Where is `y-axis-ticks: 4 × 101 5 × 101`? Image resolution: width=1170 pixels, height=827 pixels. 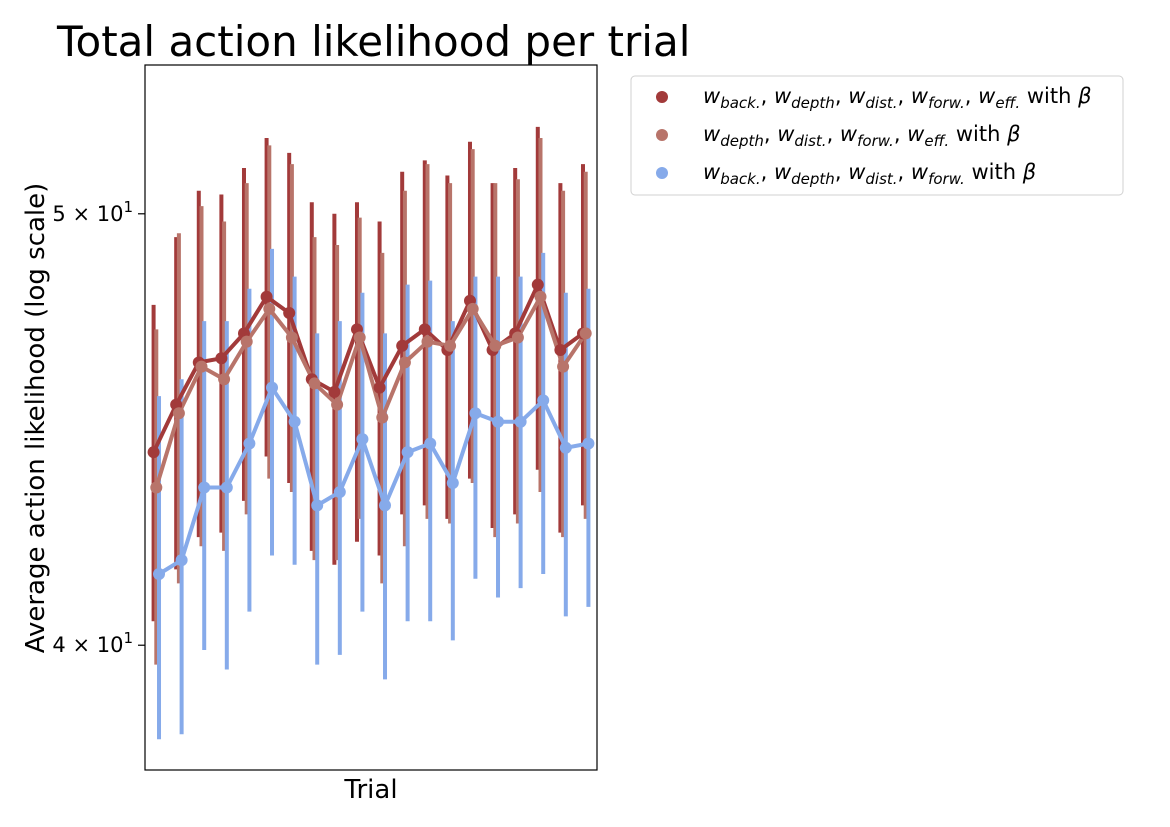
y-axis-ticks: 4 × 101 5 × 101 is located at coordinates (98, 427).